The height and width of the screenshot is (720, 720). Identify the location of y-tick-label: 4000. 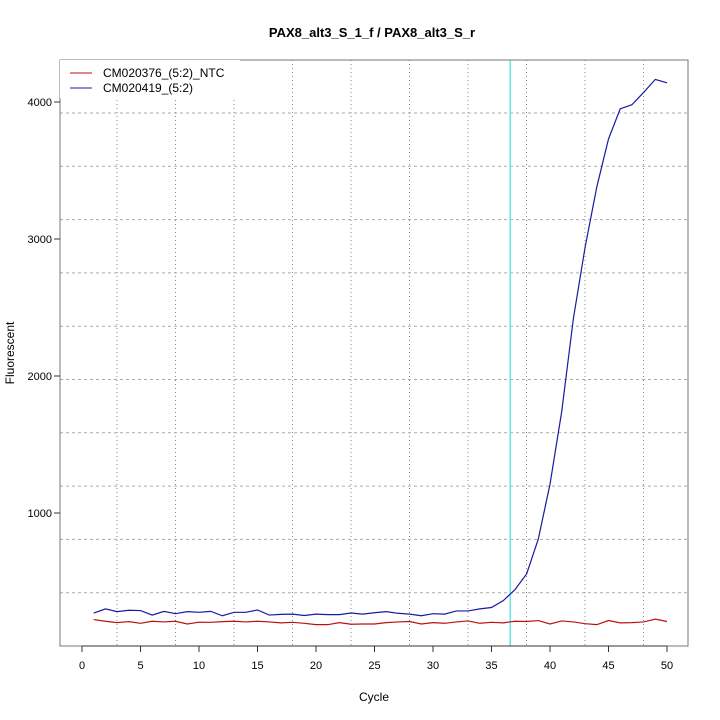
(40, 103).